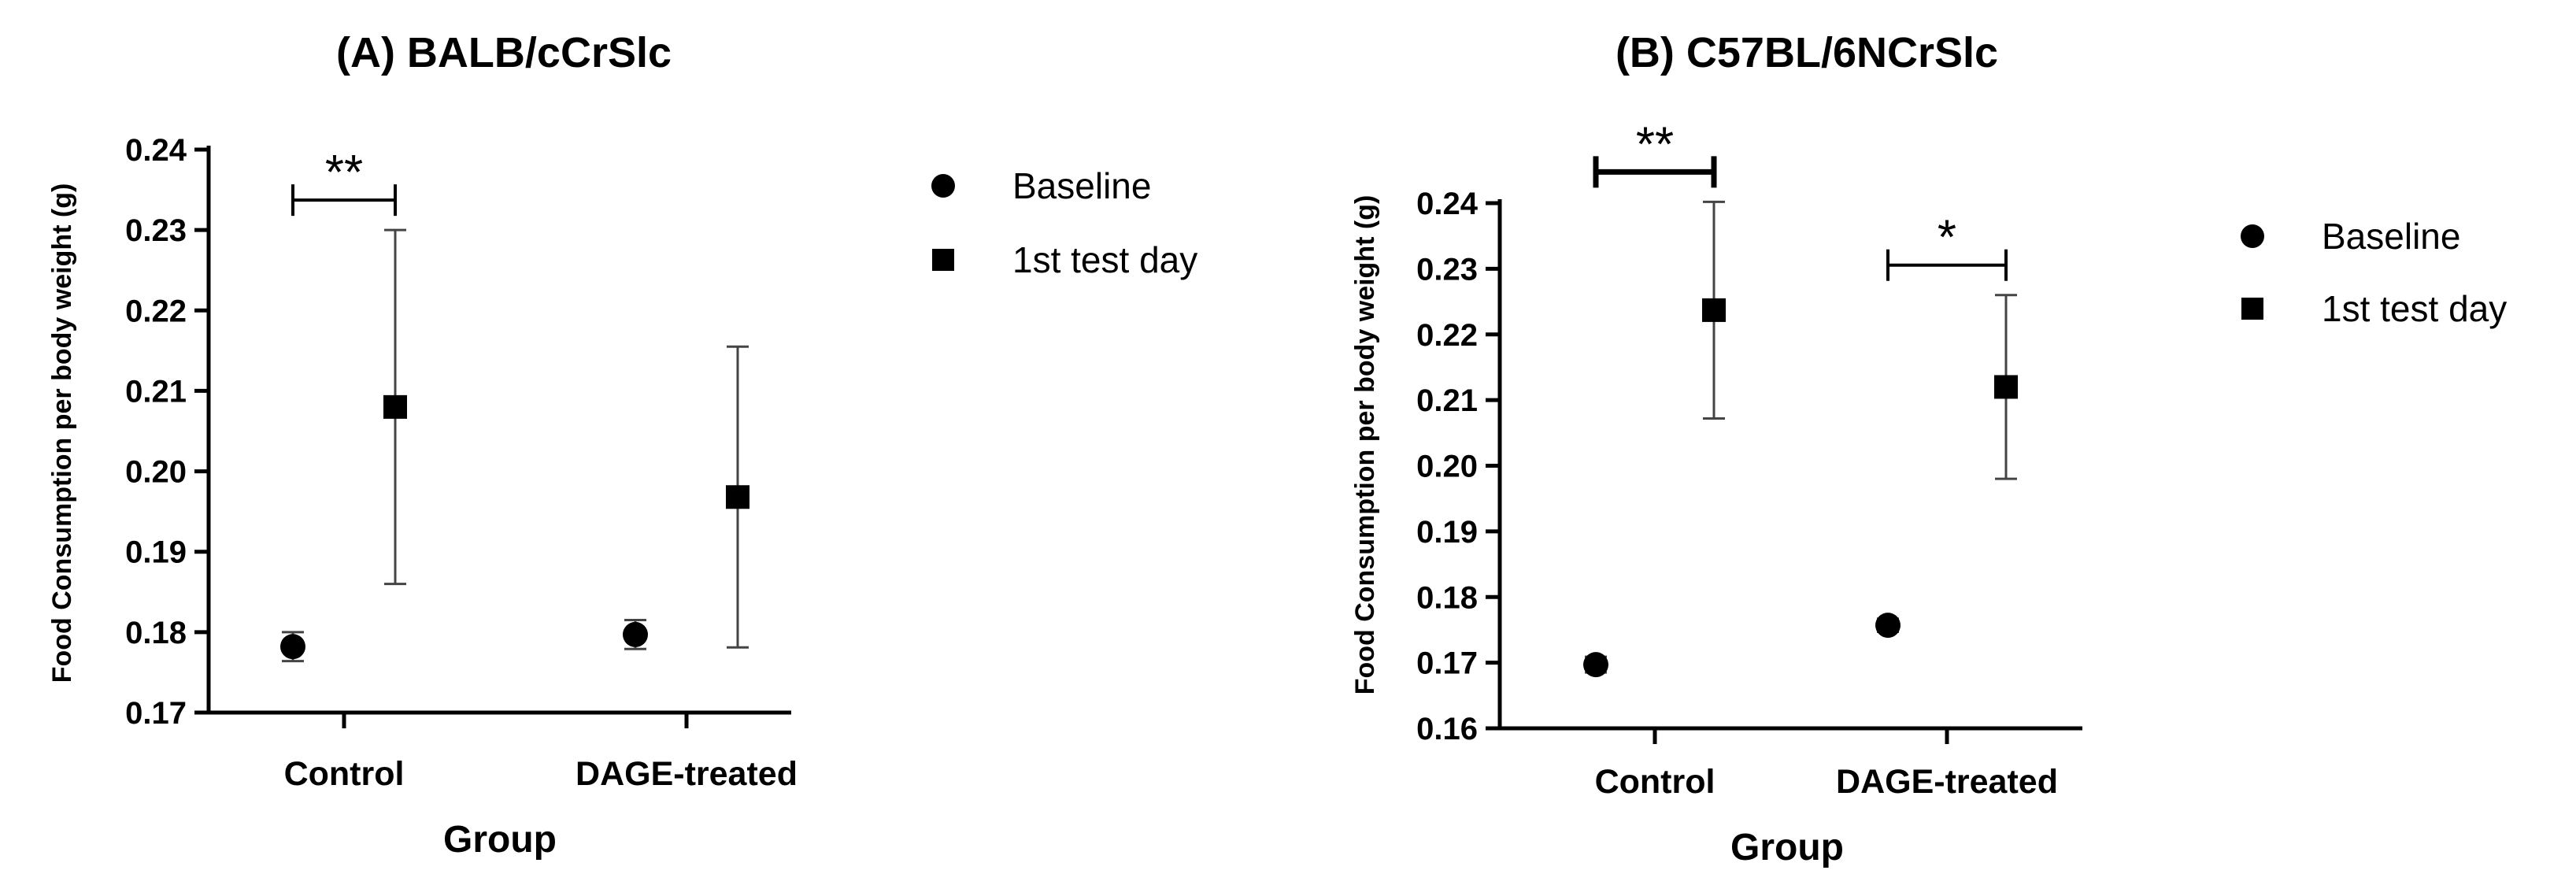 The image size is (2576, 885). Describe the element at coordinates (1807, 53) in the screenshot. I see `chart-title: (B) C57BL/6NCrSlc` at that location.